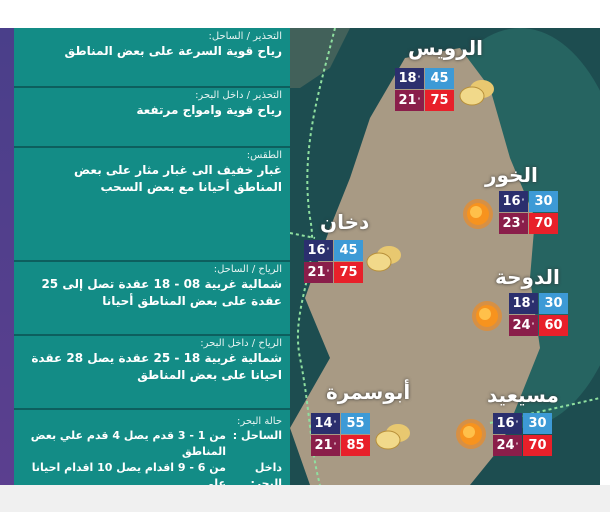 The image size is (610, 512). I want to click on min-humidity: 55, so click(355, 423).